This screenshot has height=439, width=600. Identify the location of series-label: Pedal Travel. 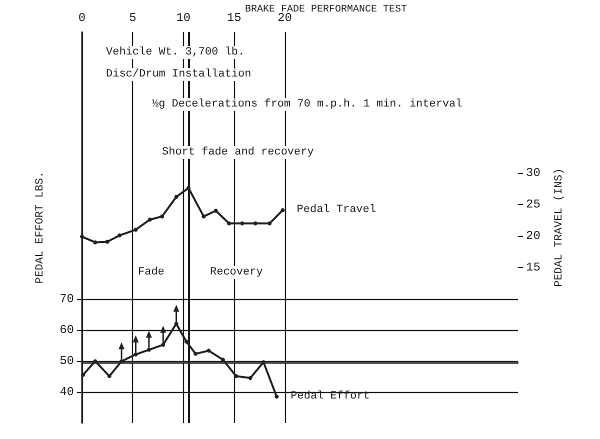
(336, 210).